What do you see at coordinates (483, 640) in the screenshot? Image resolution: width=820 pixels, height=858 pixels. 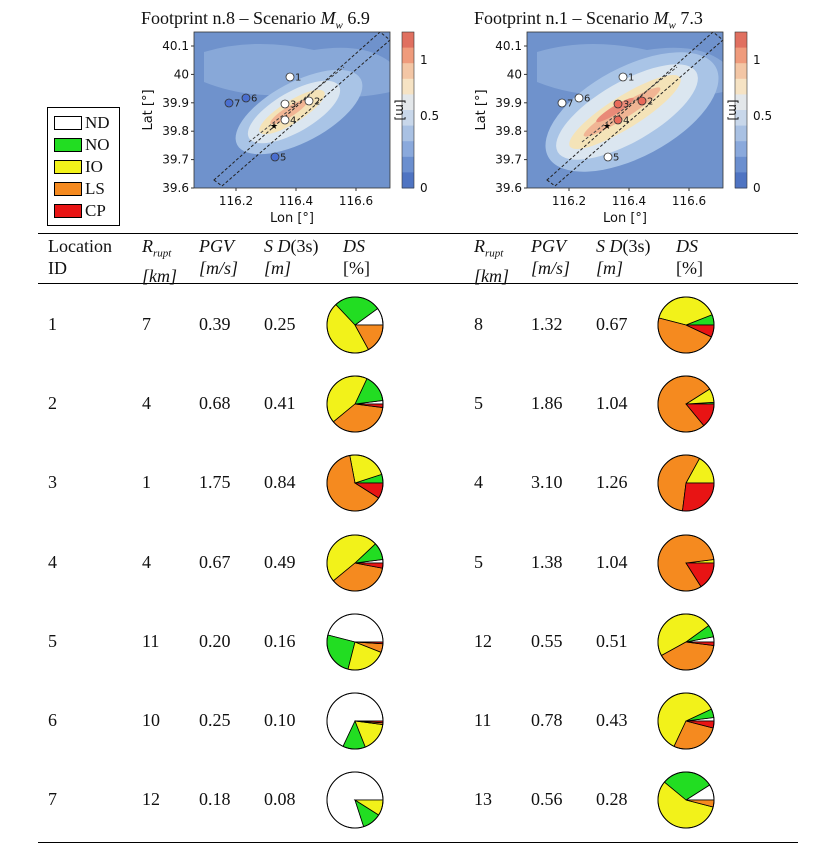 I see `cell-rrupt-right: 12` at bounding box center [483, 640].